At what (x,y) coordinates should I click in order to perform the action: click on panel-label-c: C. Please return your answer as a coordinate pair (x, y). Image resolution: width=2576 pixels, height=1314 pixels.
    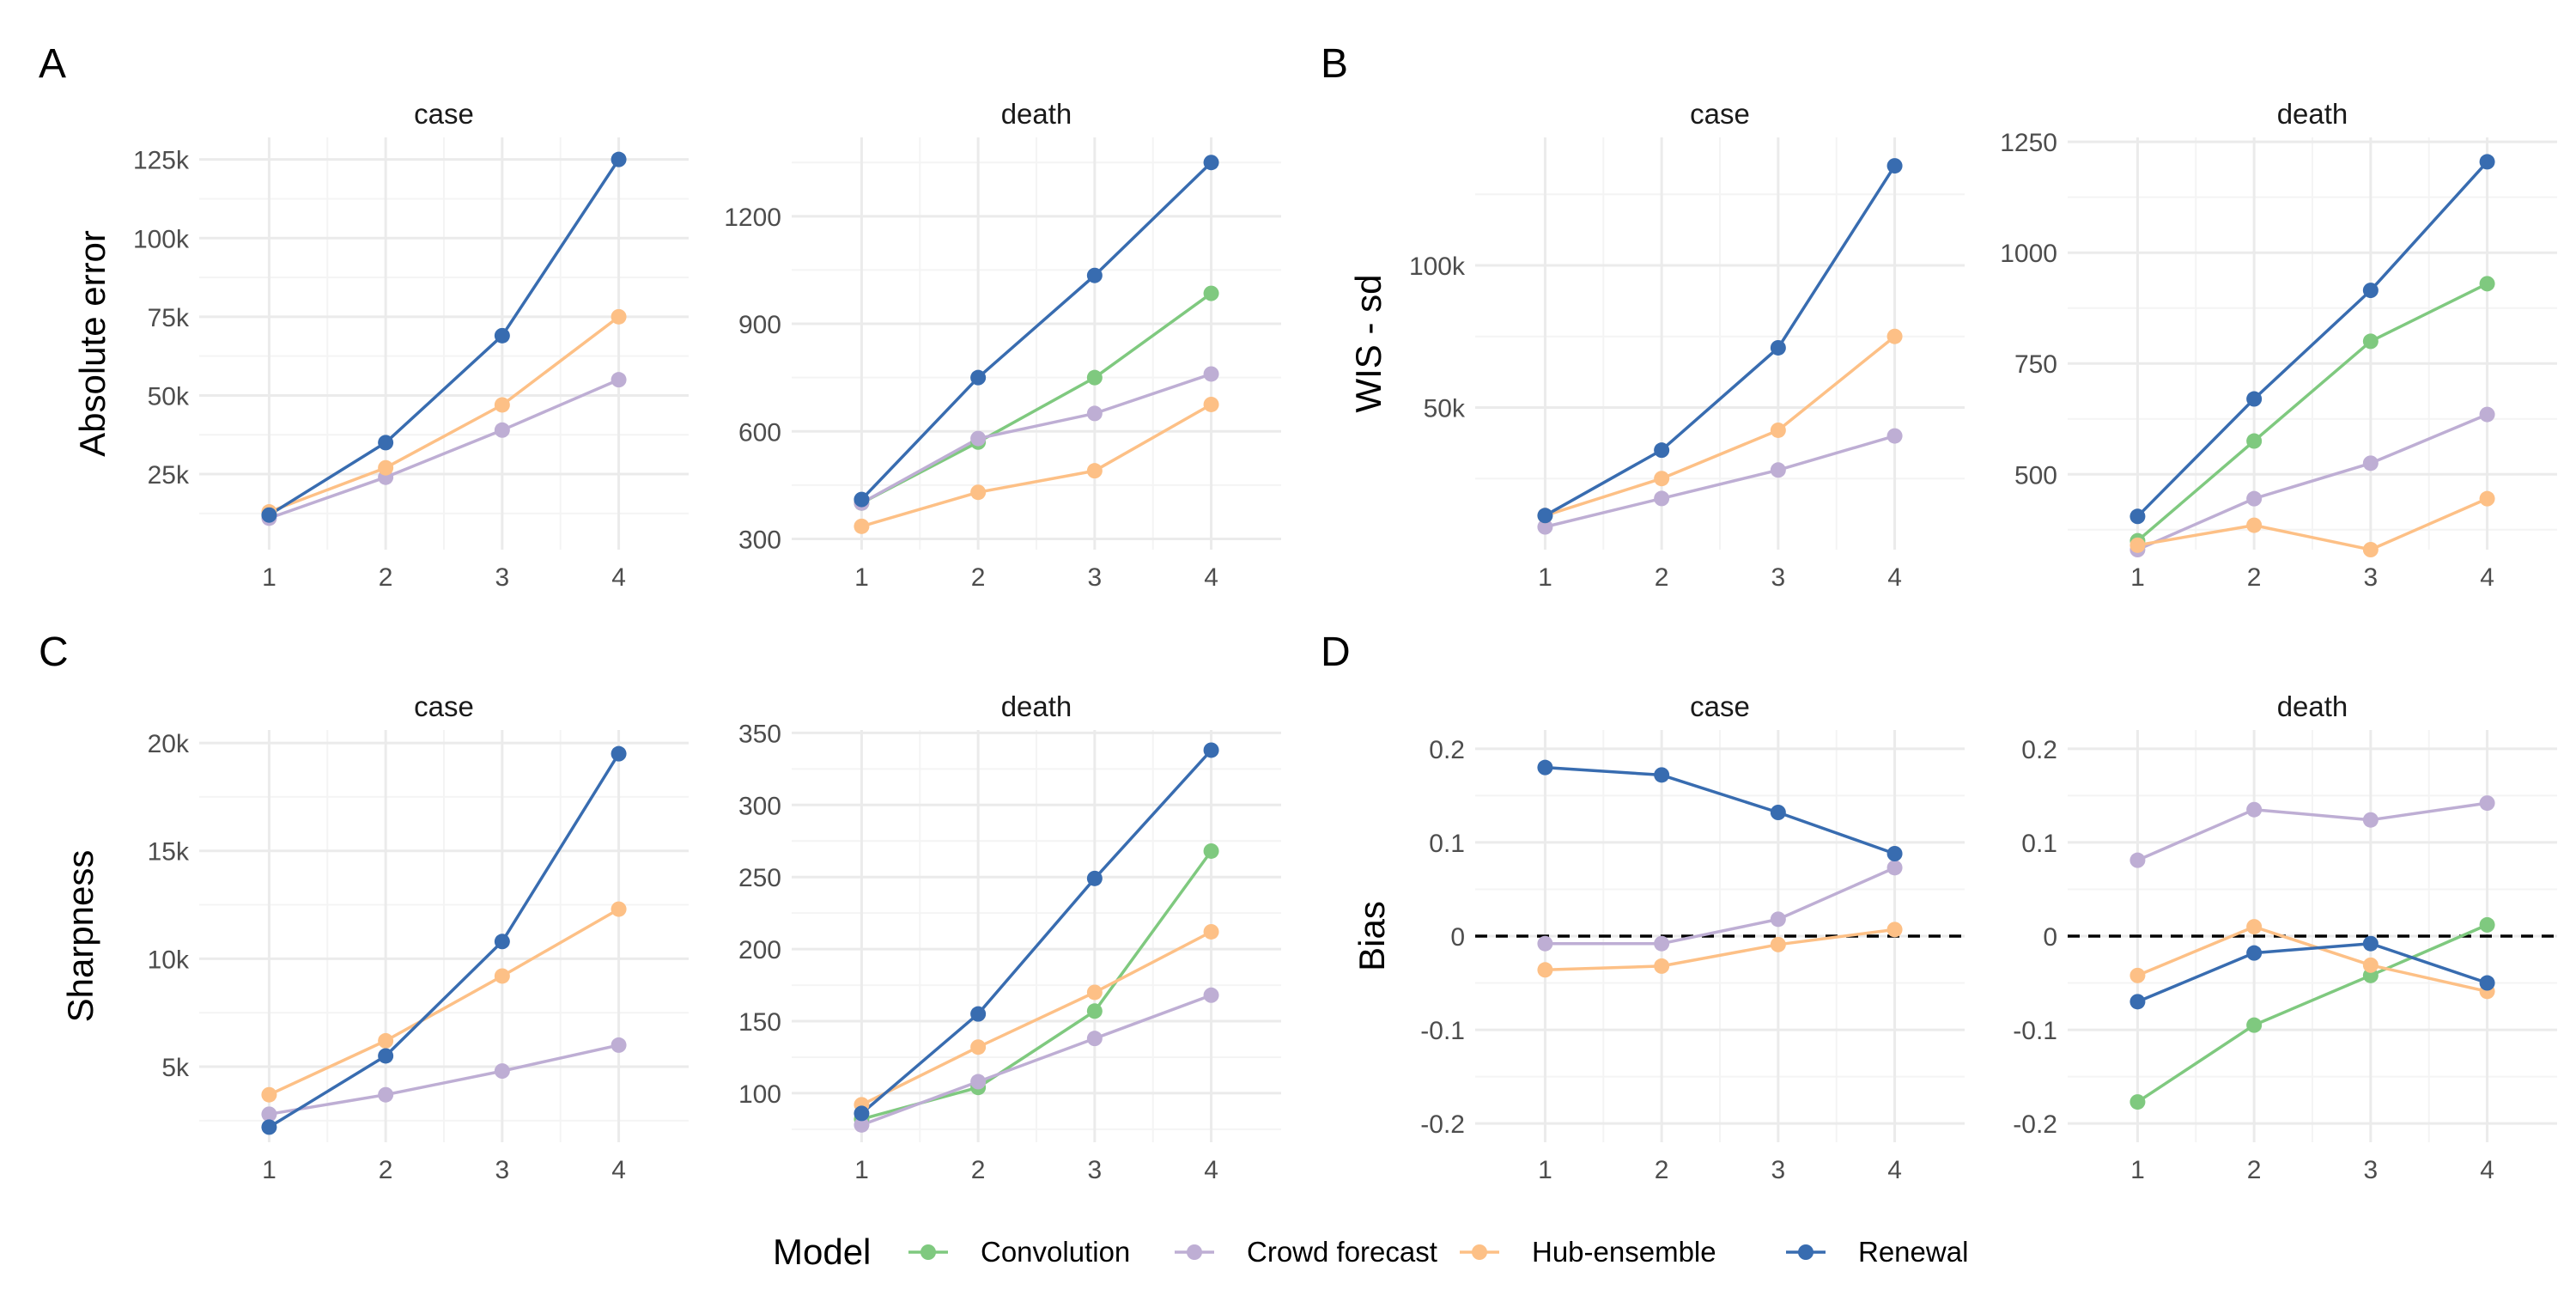
    Looking at the image, I should click on (54, 652).